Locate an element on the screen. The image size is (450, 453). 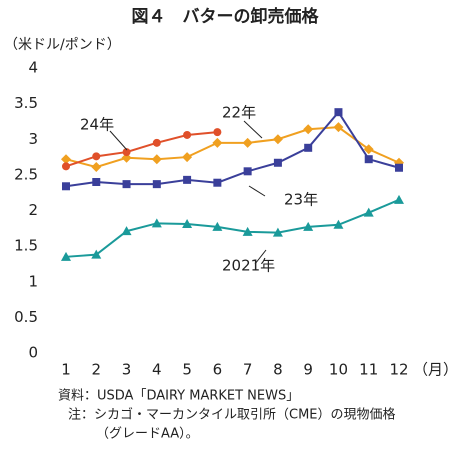
note: 資料：USDA「DAIRY MARKET NEWS」 is located at coordinates (178, 396).